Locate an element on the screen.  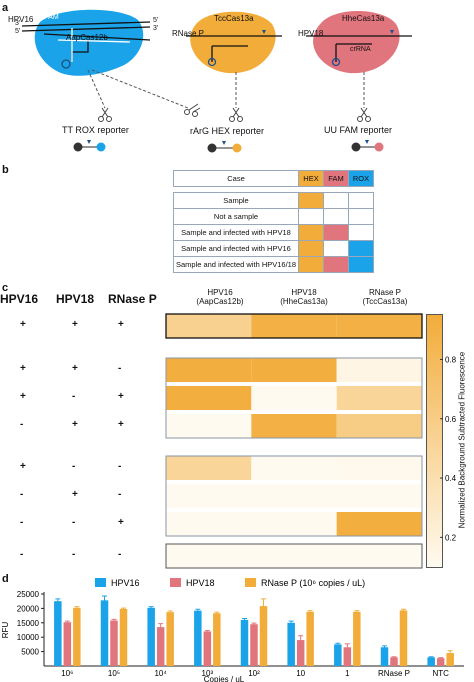
col-header-rnasep-line1: RNase P is located at coordinates (384, 292).